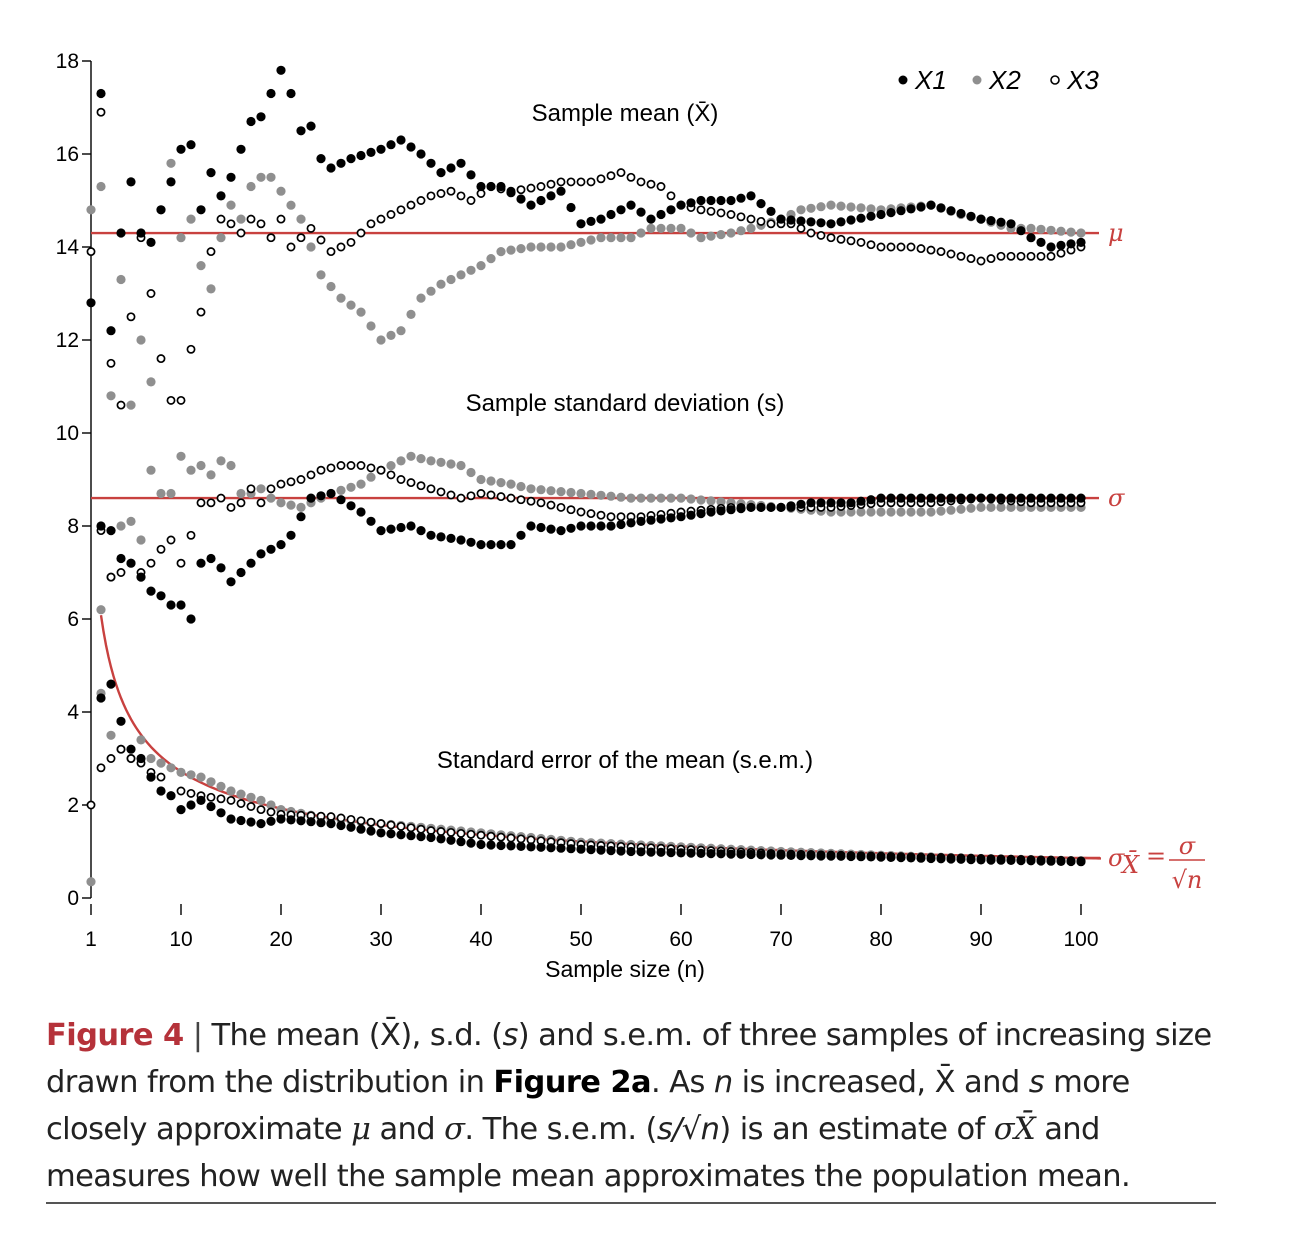 This screenshot has width=1296, height=1234. Describe the element at coordinates (1116, 858) in the screenshot. I see `sem-formula-sigma-xbar: σ` at that location.